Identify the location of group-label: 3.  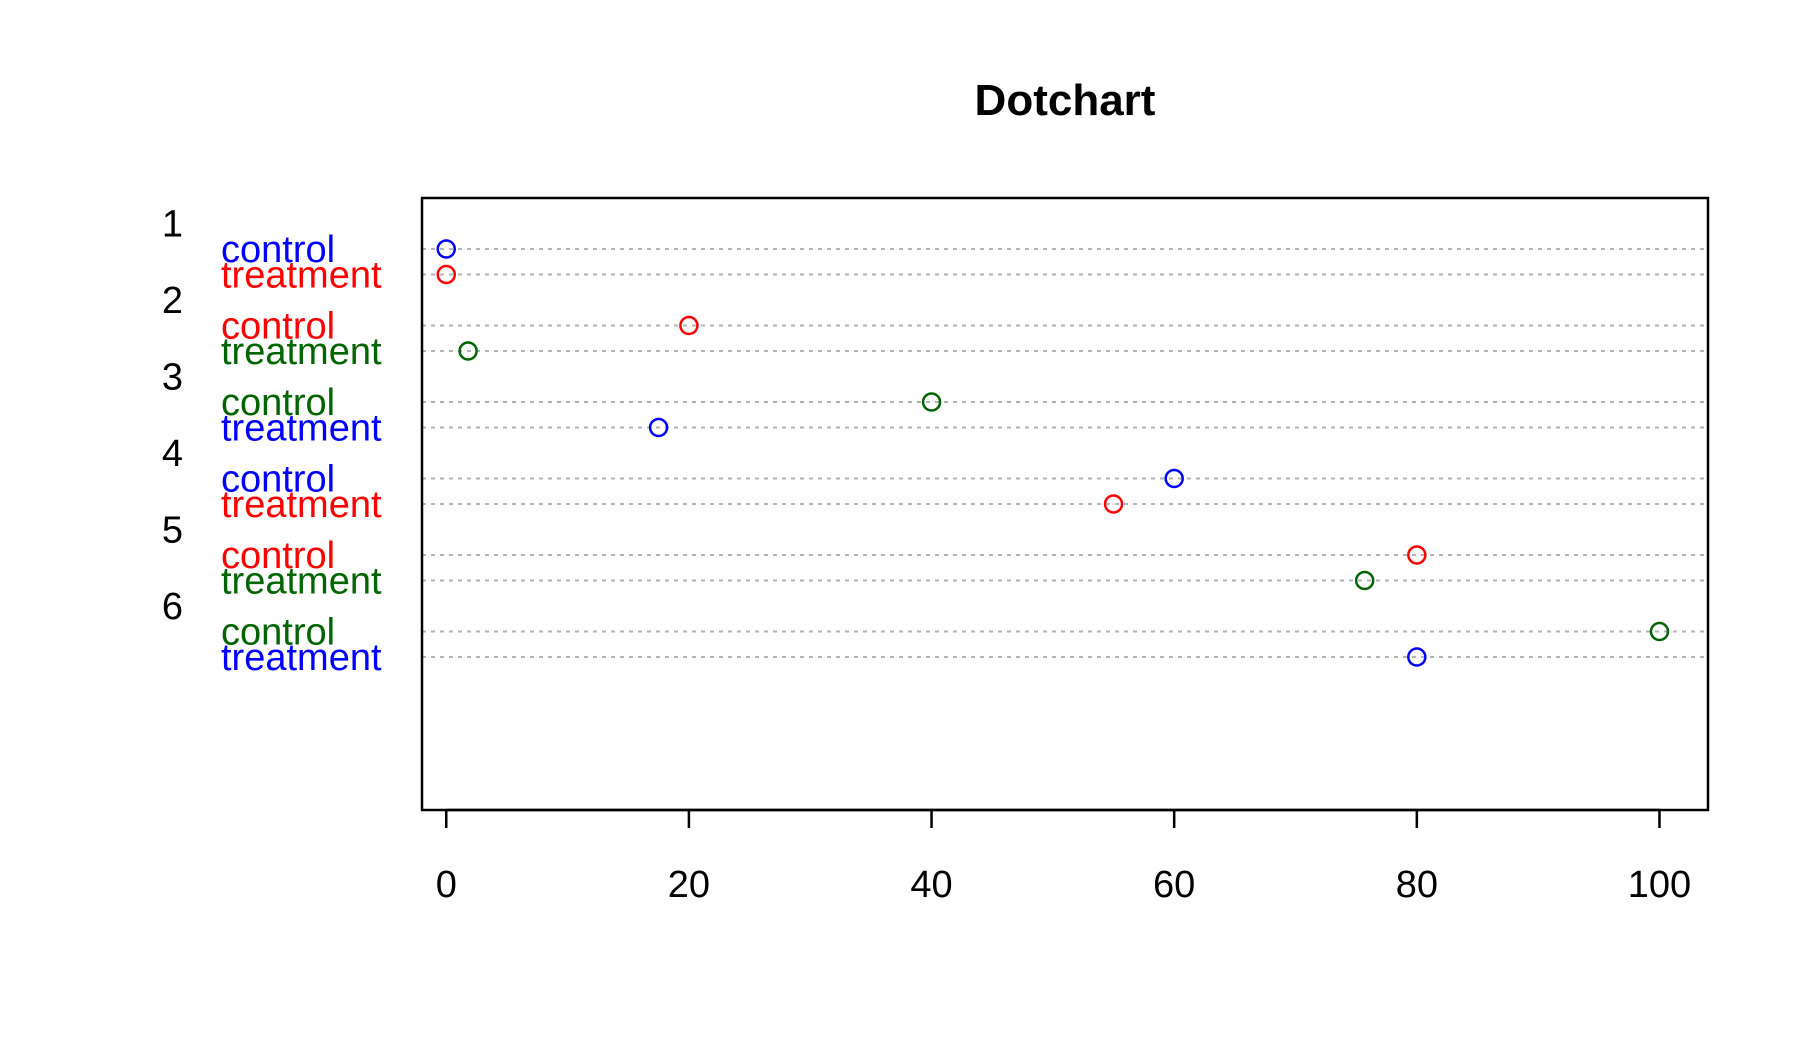
(172, 378).